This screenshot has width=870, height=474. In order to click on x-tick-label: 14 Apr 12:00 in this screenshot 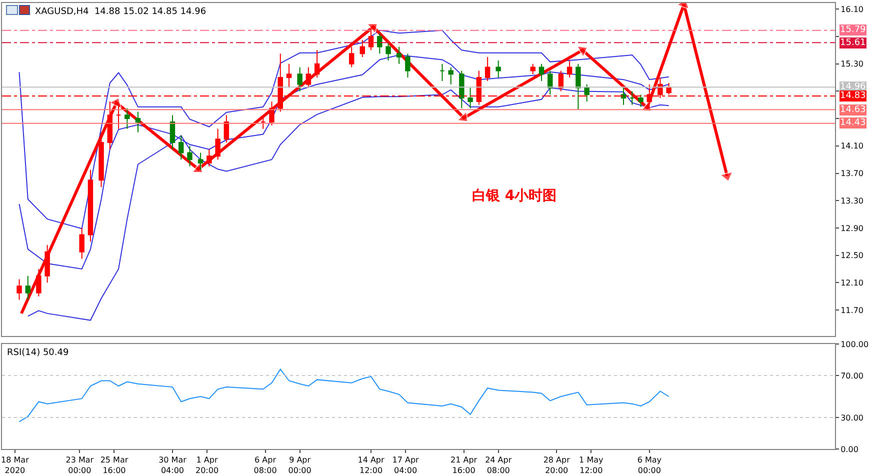, I will do `click(372, 465)`.